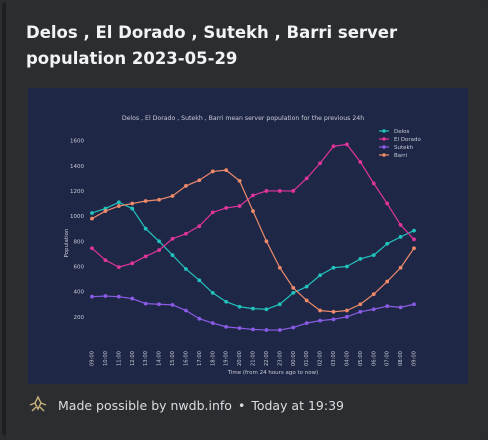  Describe the element at coordinates (79, 267) in the screenshot. I see `y-tick-label: 600` at that location.